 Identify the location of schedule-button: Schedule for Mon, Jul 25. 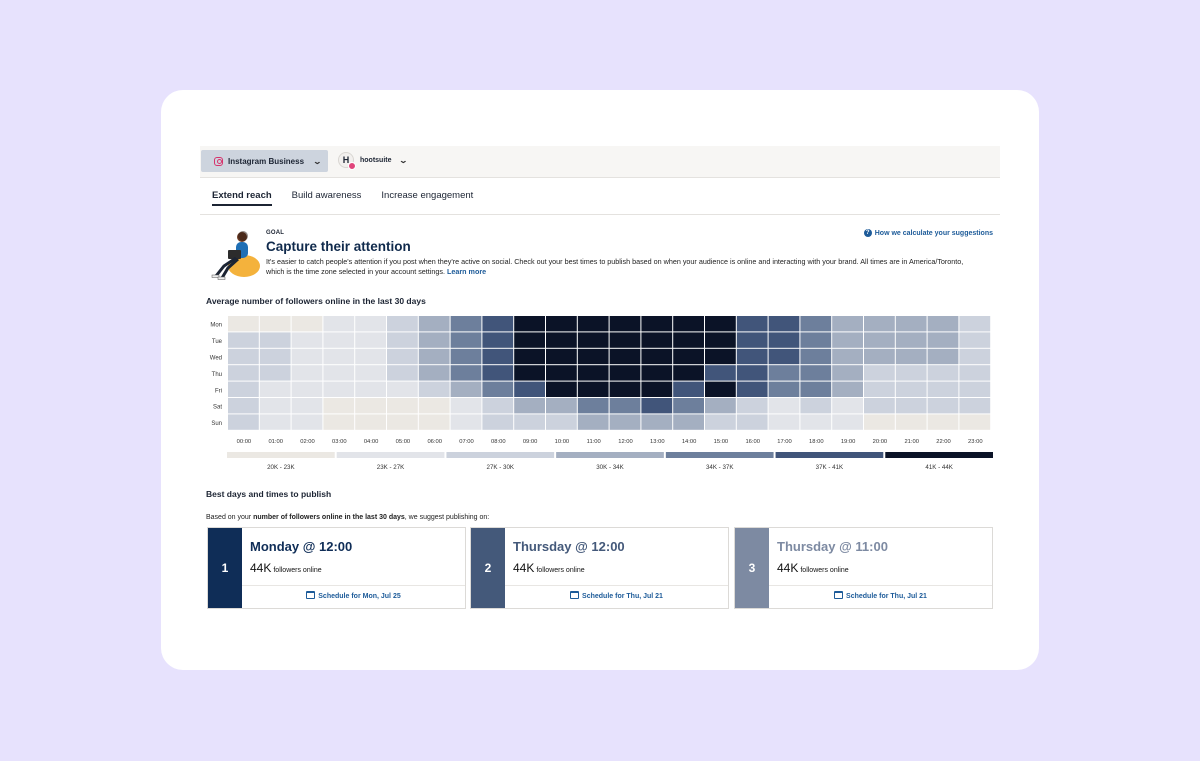
(353, 595).